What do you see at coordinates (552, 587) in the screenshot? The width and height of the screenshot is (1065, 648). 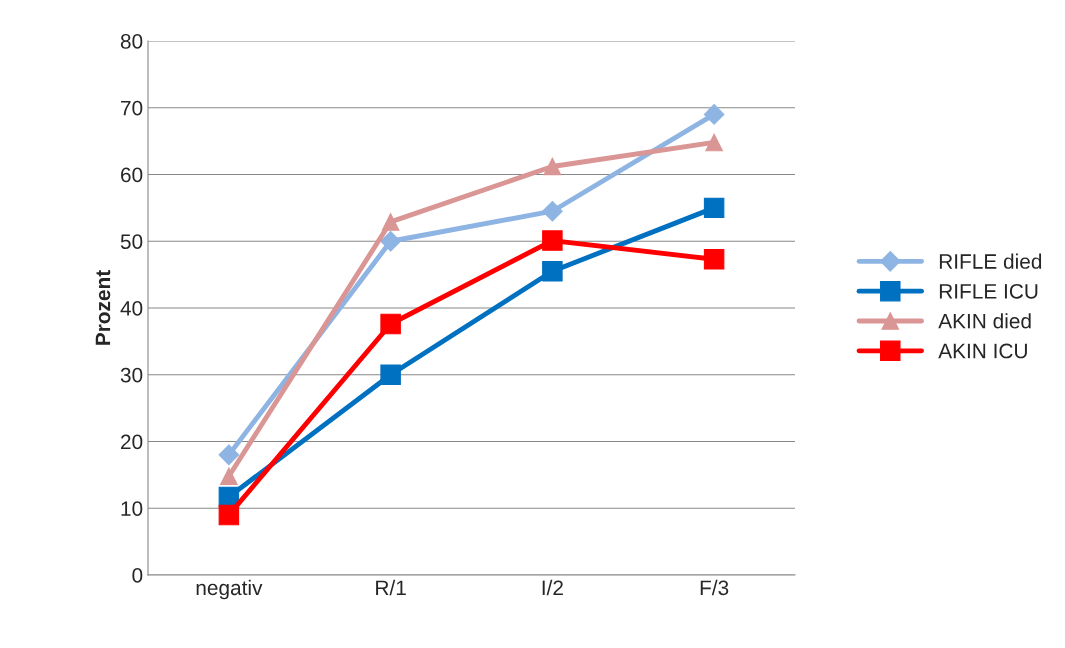 I see `x-tick-label: I/2` at bounding box center [552, 587].